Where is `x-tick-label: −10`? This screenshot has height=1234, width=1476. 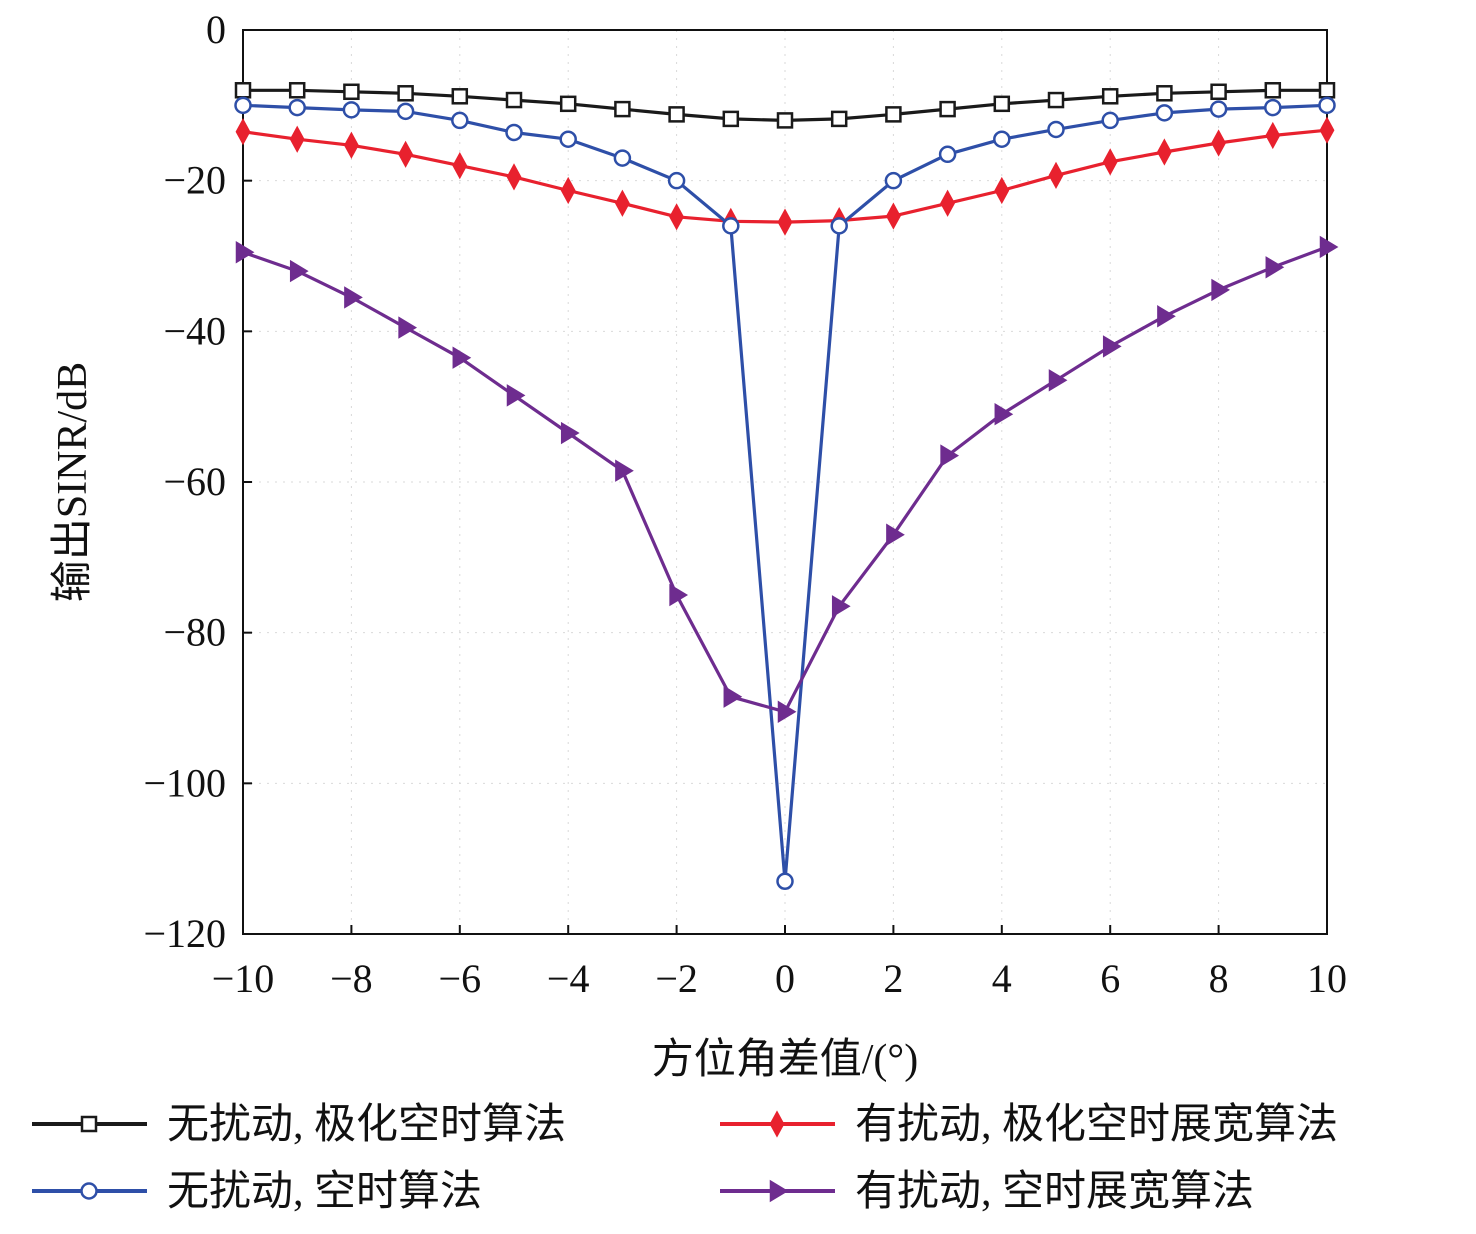 x-tick-label: −10 is located at coordinates (243, 978).